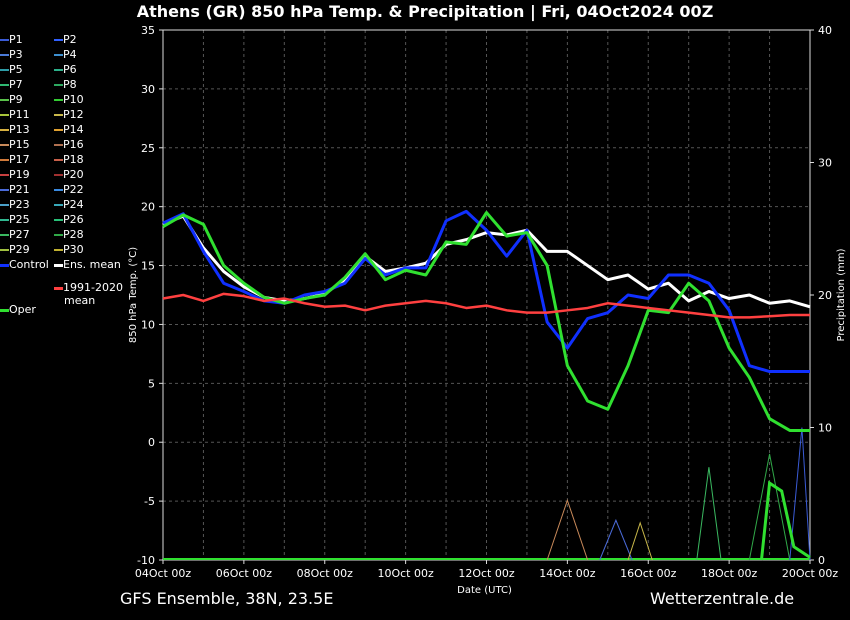  I want to click on x-tick-label: 08Oct 00z, so click(325, 573).